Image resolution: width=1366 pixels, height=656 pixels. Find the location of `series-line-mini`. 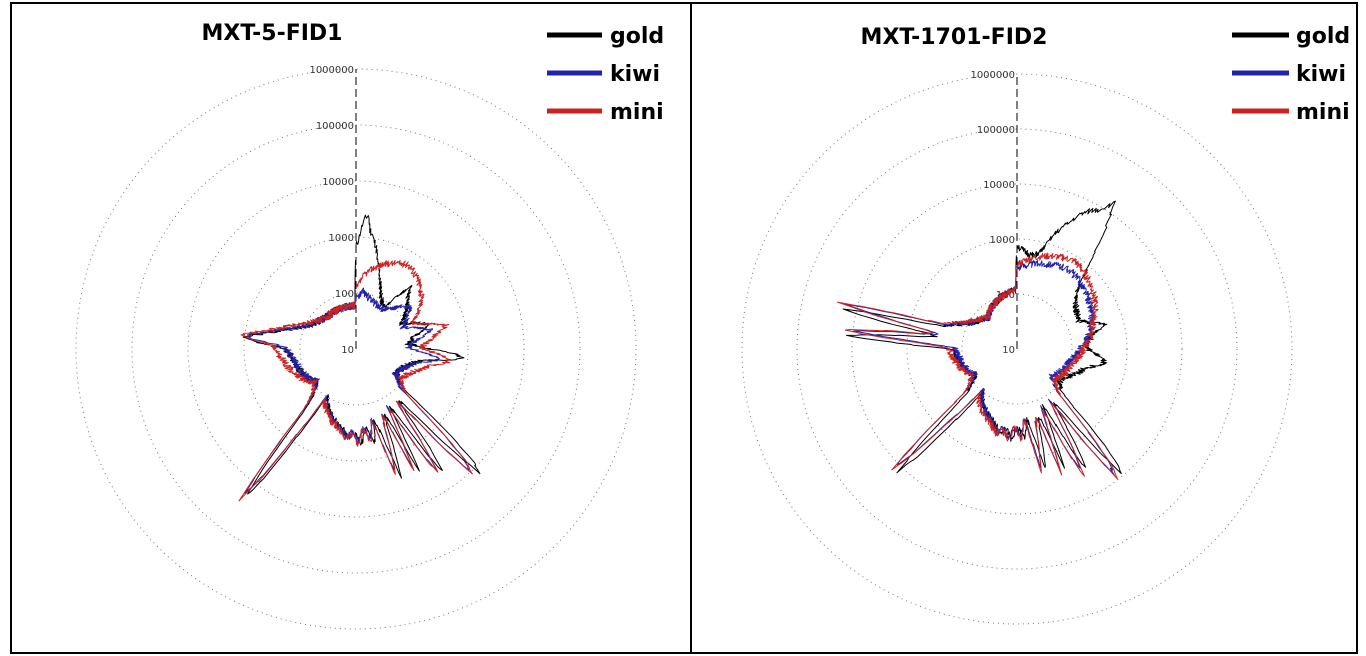

series-line-mini is located at coordinates (355, 381).